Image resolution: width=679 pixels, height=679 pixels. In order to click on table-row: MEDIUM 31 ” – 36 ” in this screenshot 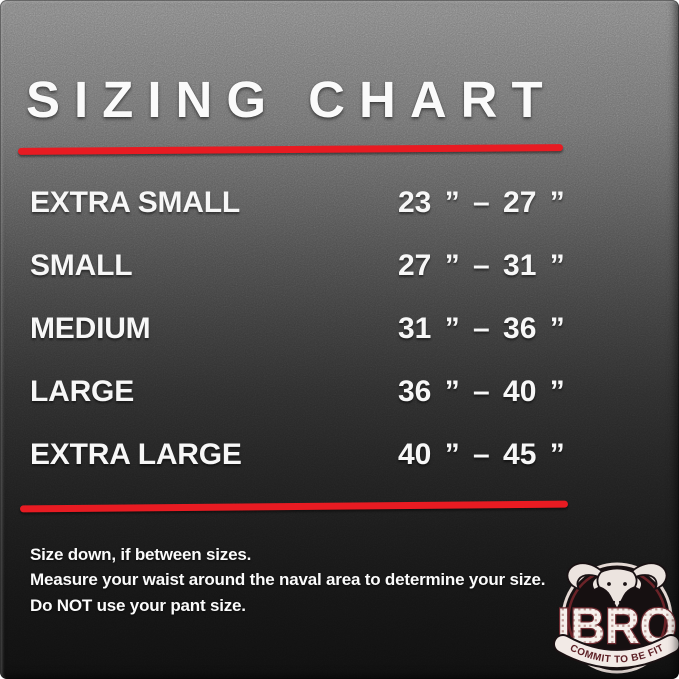, I will do `click(344, 328)`.